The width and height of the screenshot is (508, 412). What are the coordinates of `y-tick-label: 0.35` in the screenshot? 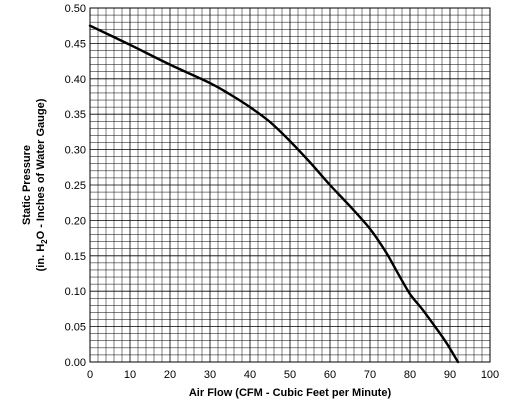 It's located at (75, 115).